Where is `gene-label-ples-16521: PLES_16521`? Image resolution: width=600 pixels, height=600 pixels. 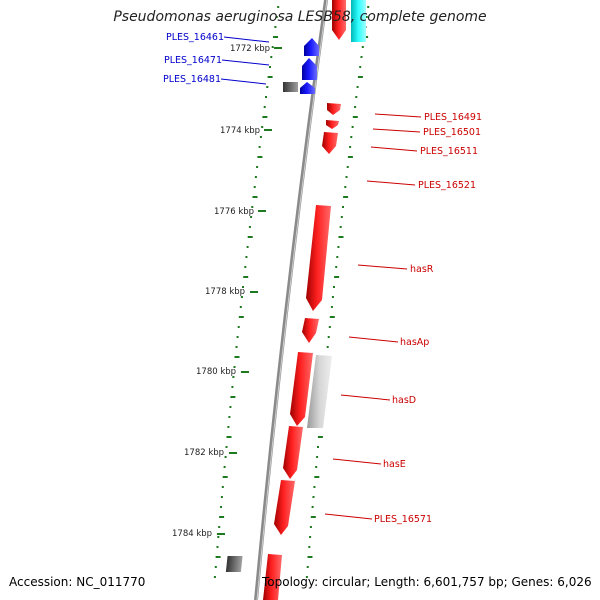
gene-label-ples-16521: PLES_16521 is located at coordinates (447, 185).